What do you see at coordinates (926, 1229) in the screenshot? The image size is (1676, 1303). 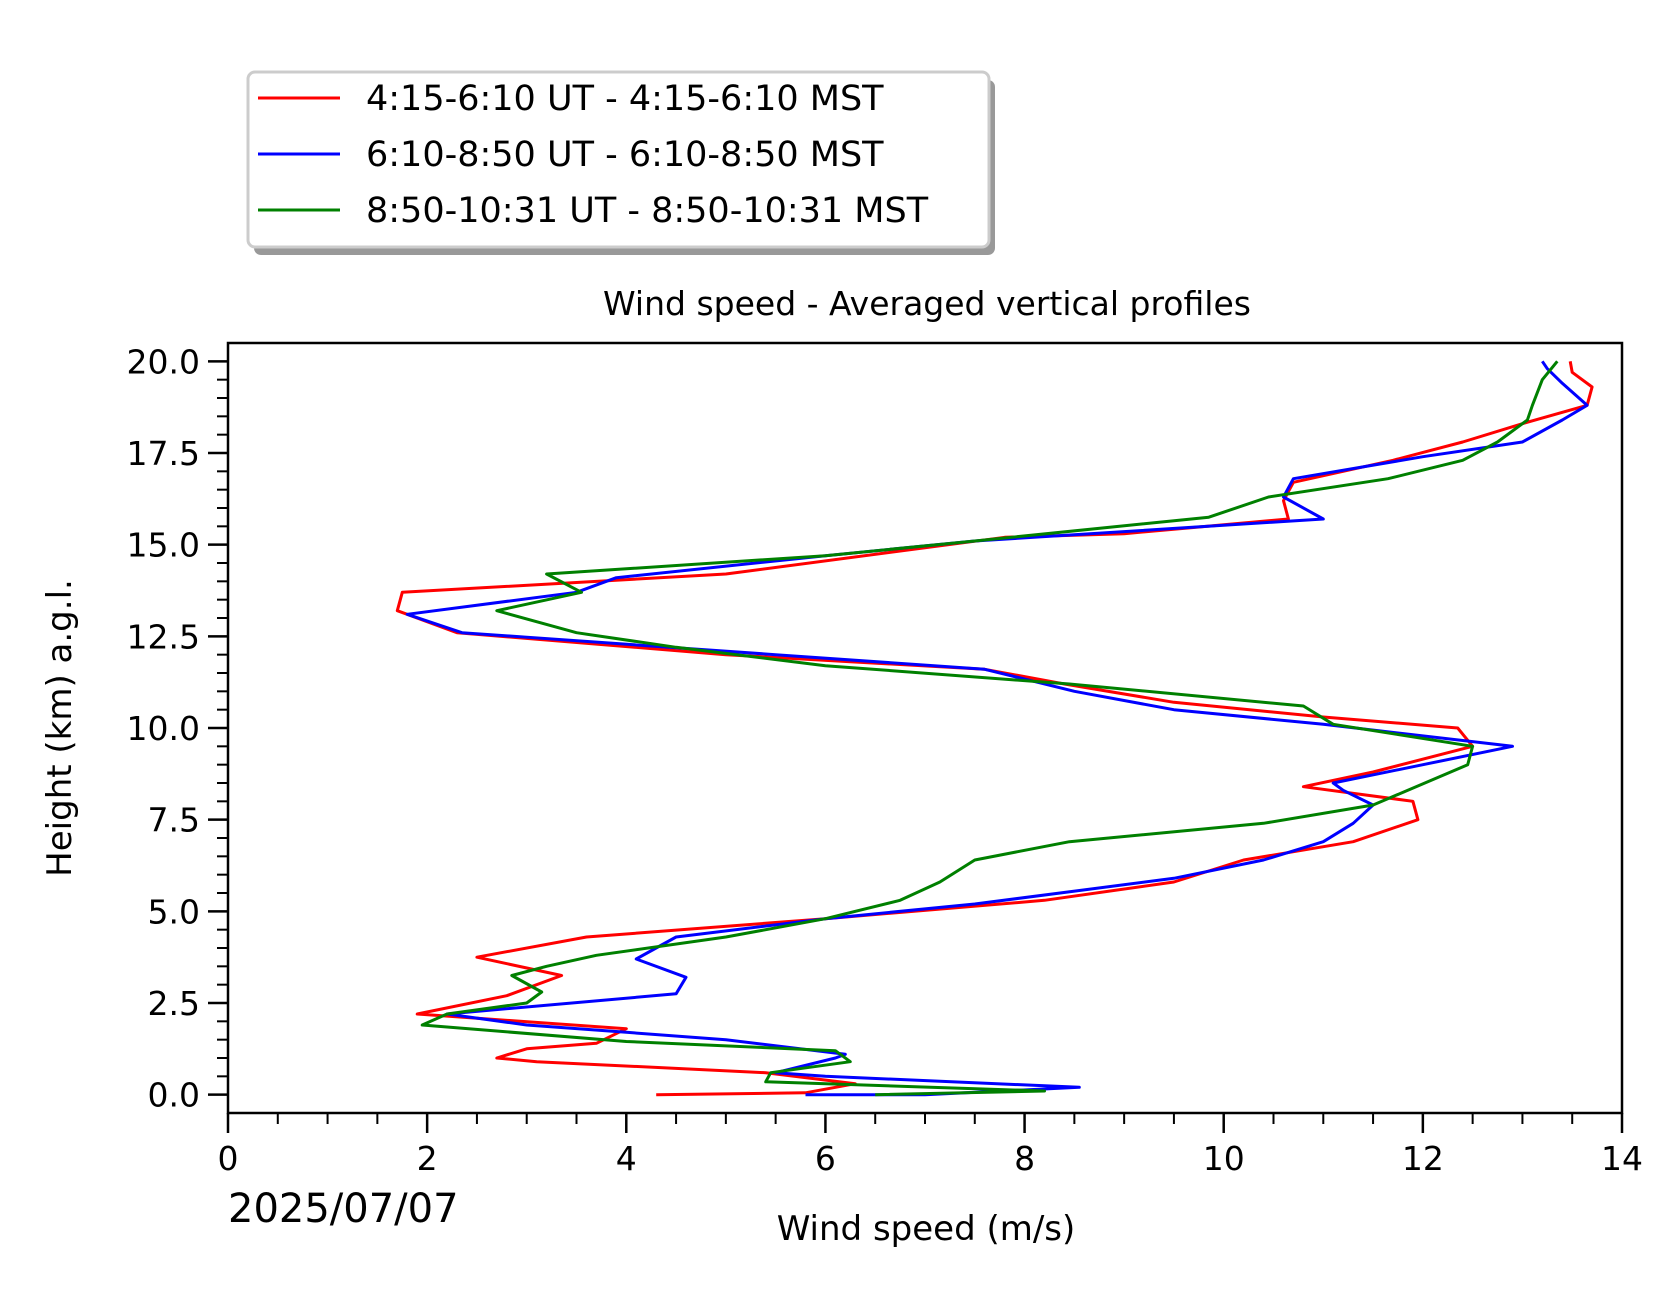 I see `x-axis-label: Wind speed (m/s)` at bounding box center [926, 1229].